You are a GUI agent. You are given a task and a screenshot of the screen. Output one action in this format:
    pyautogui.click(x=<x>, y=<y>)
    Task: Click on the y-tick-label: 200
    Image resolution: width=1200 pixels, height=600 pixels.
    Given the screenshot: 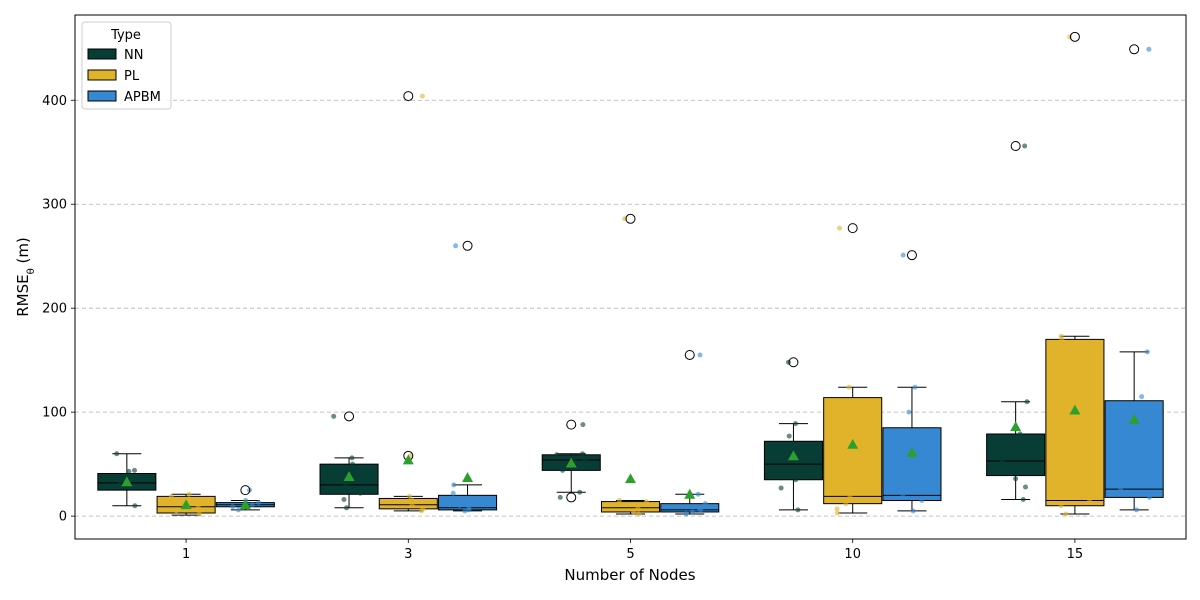 What is the action you would take?
    pyautogui.click(x=54, y=309)
    